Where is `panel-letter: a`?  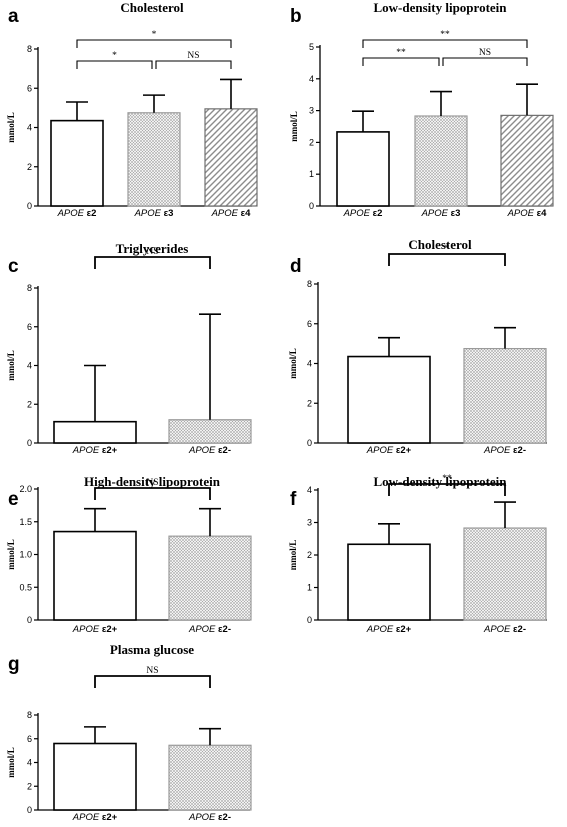
panel-letter: a is located at coordinates (13, 16).